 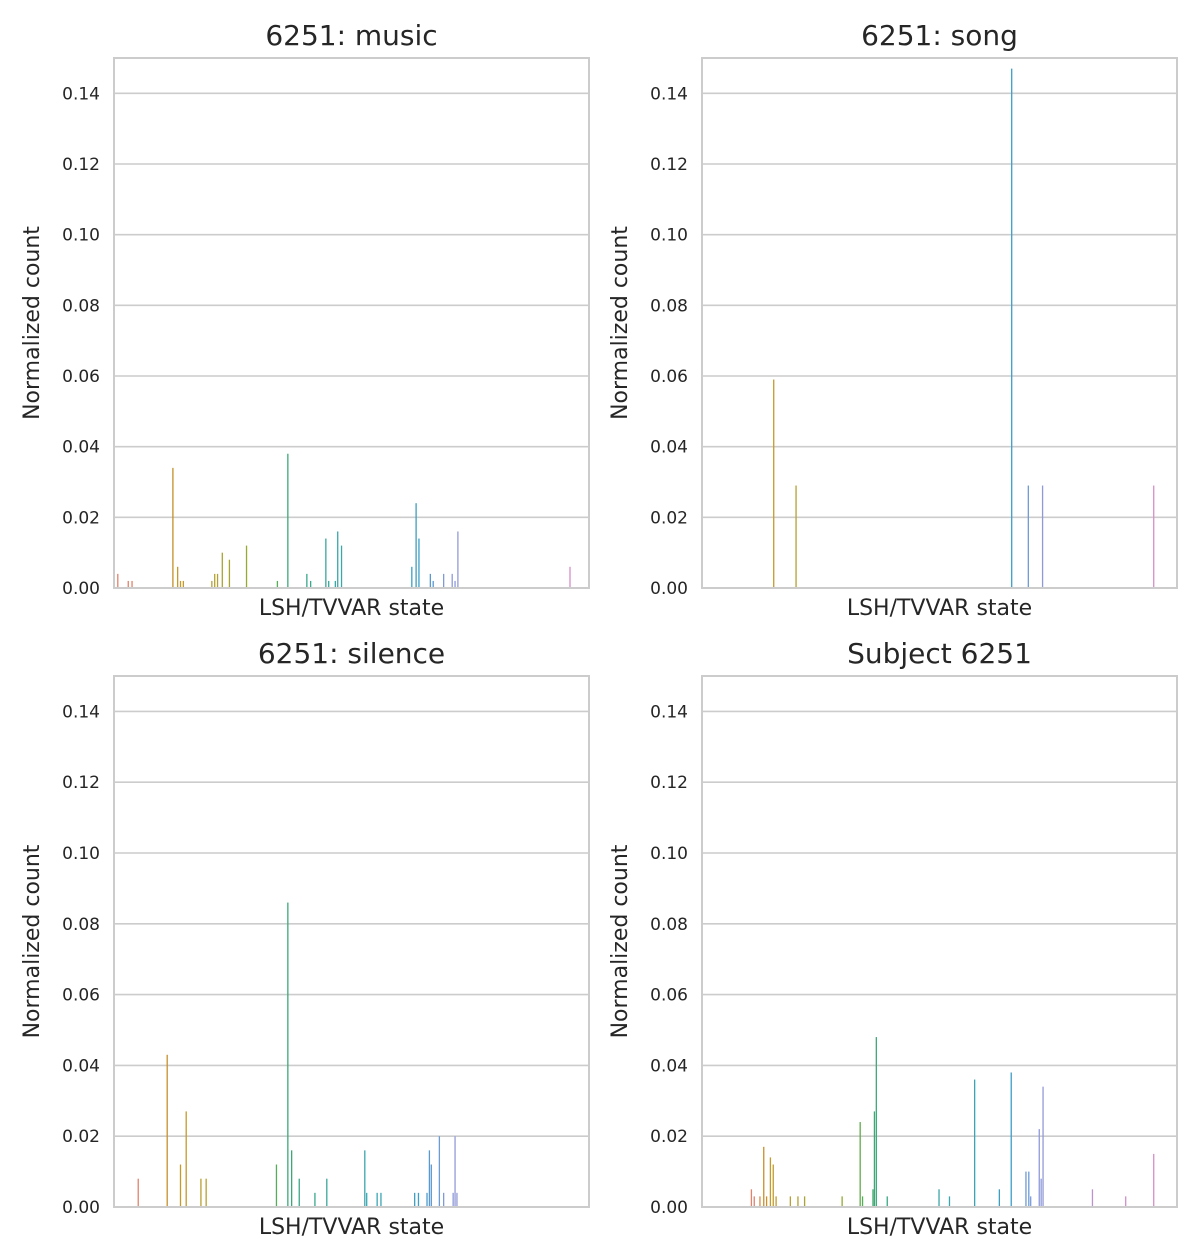 What do you see at coordinates (81, 1066) in the screenshot?
I see `y-tick-label: 0.04` at bounding box center [81, 1066].